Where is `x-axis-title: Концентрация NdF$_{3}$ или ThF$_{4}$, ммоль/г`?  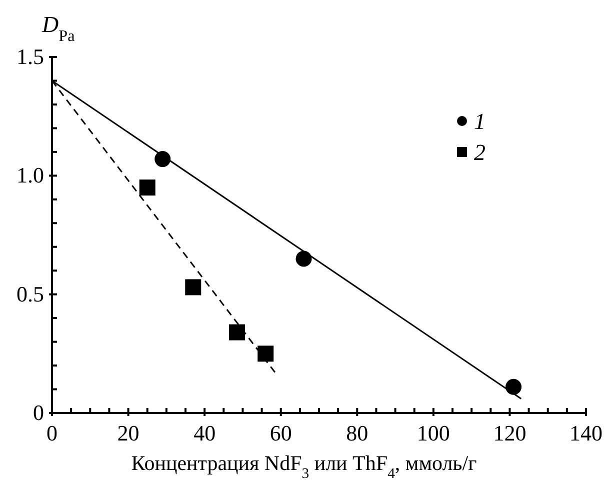 x-axis-title: Концентрация NdF$_{3}$ или ThF$_{4}$, ммоль/г is located at coordinates (304, 466).